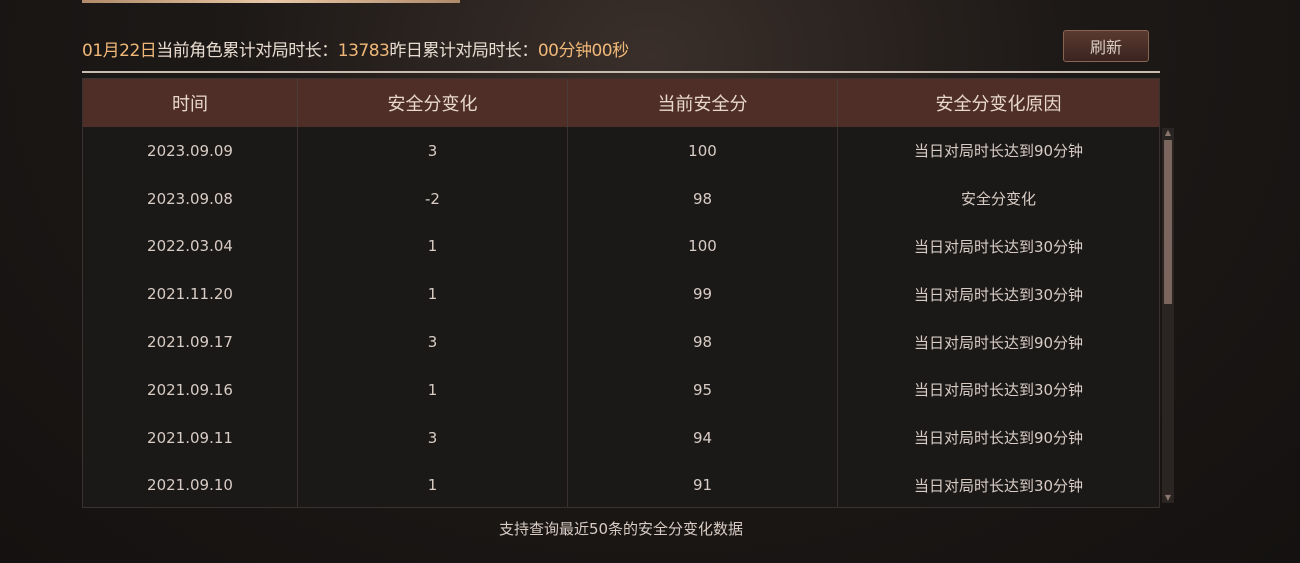 The height and width of the screenshot is (563, 1300). Describe the element at coordinates (1168, 132) in the screenshot. I see `scroll-up-icon: ▲` at that location.